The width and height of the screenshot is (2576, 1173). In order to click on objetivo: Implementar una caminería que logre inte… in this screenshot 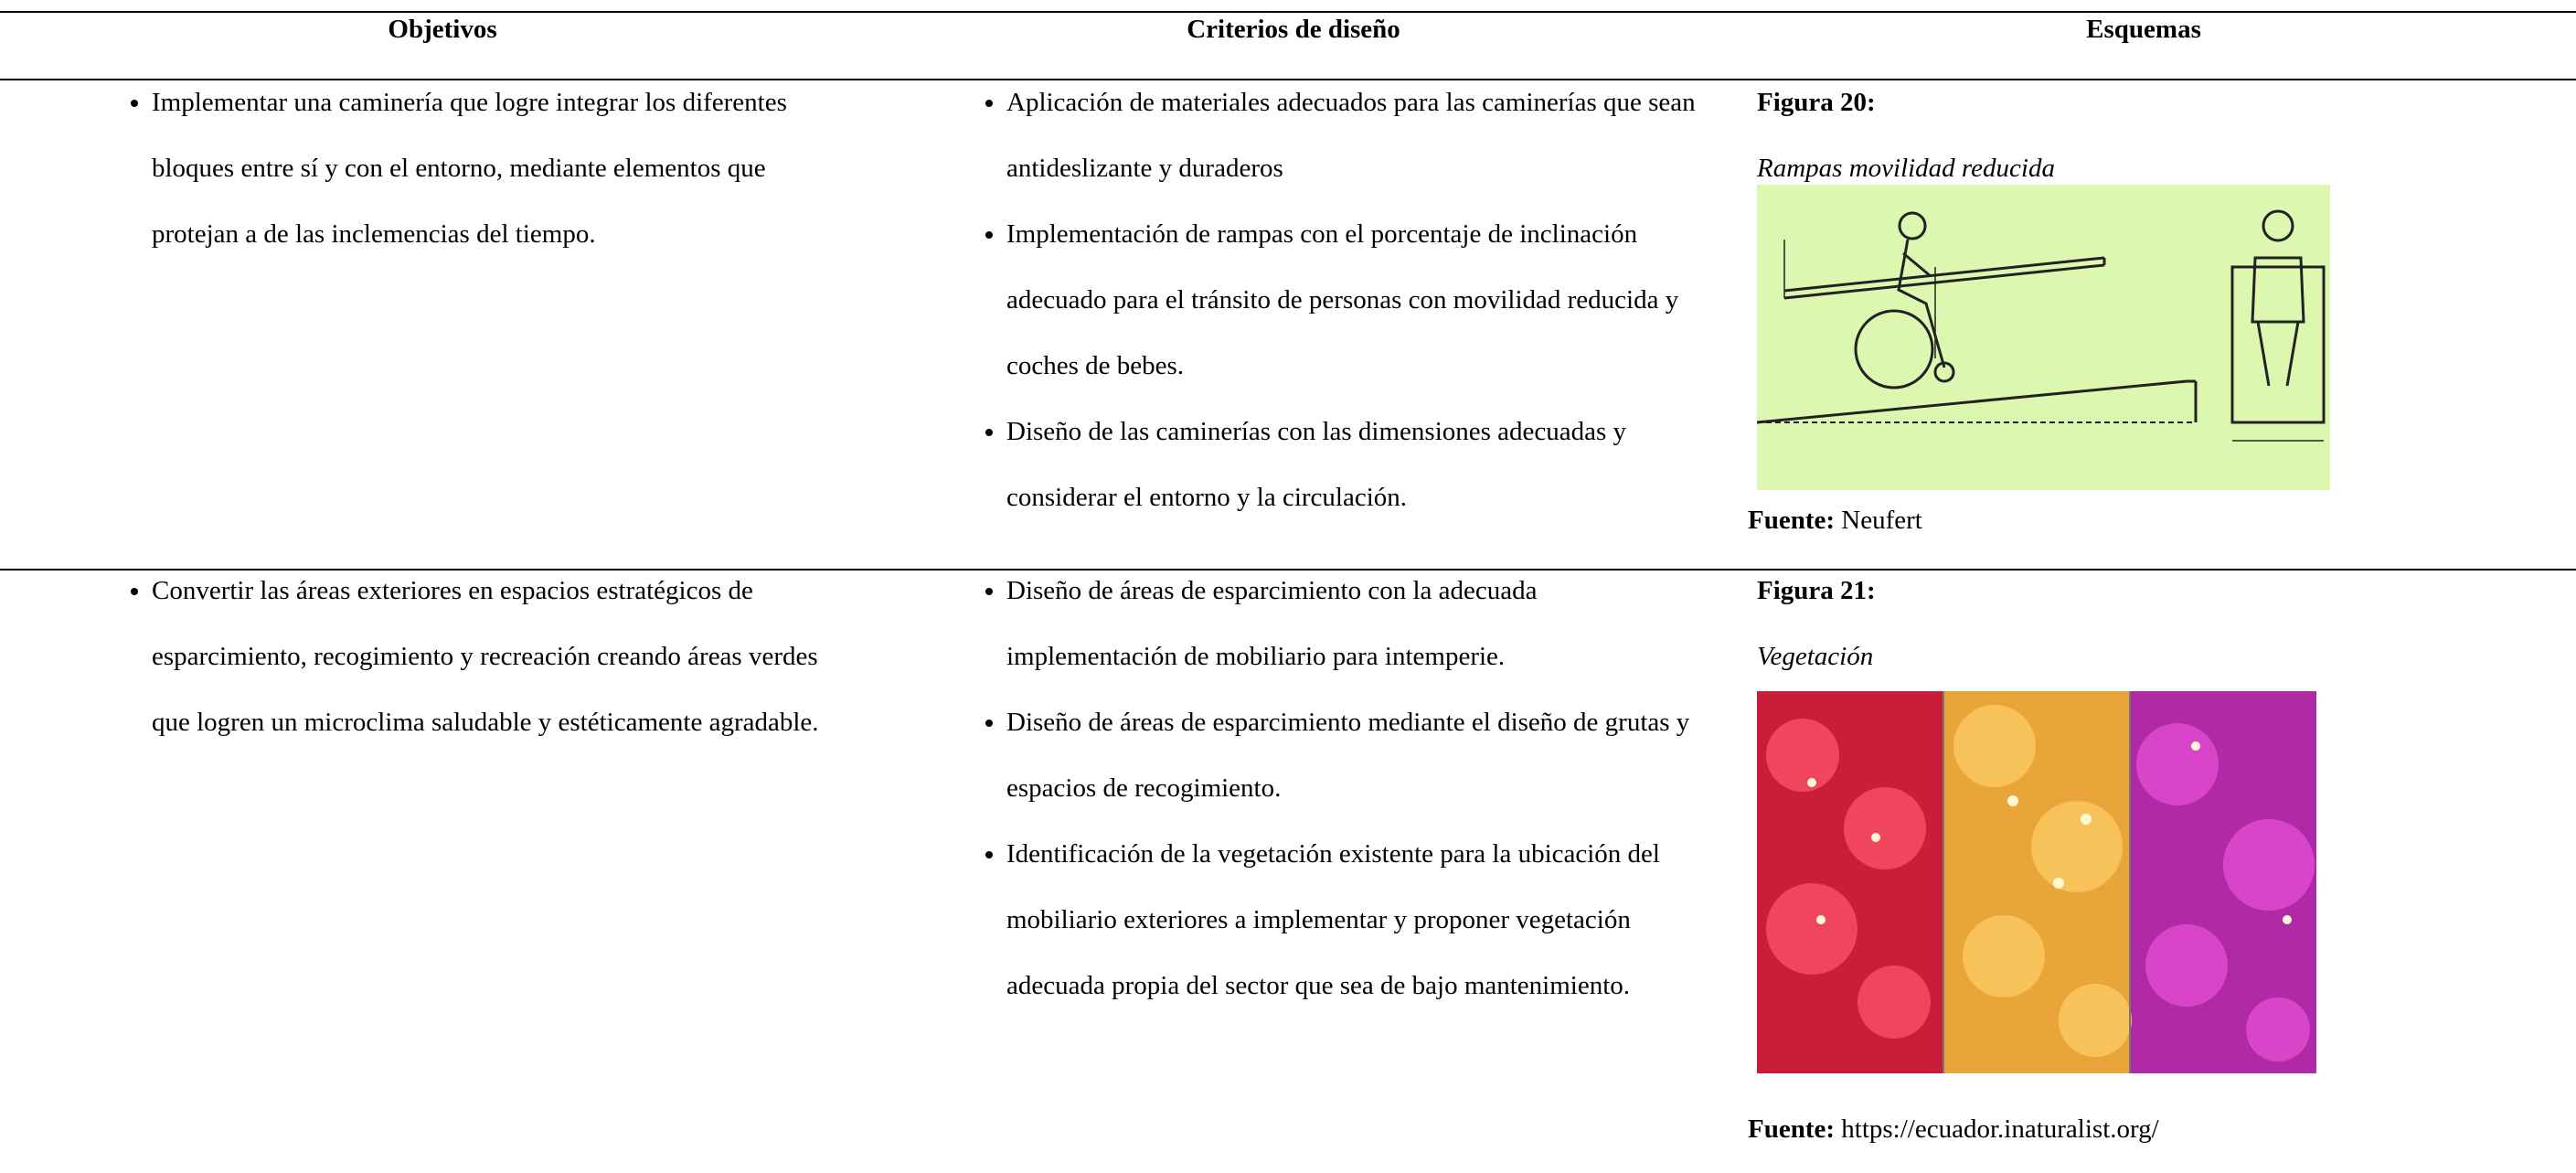, I will do `click(499, 168)`.